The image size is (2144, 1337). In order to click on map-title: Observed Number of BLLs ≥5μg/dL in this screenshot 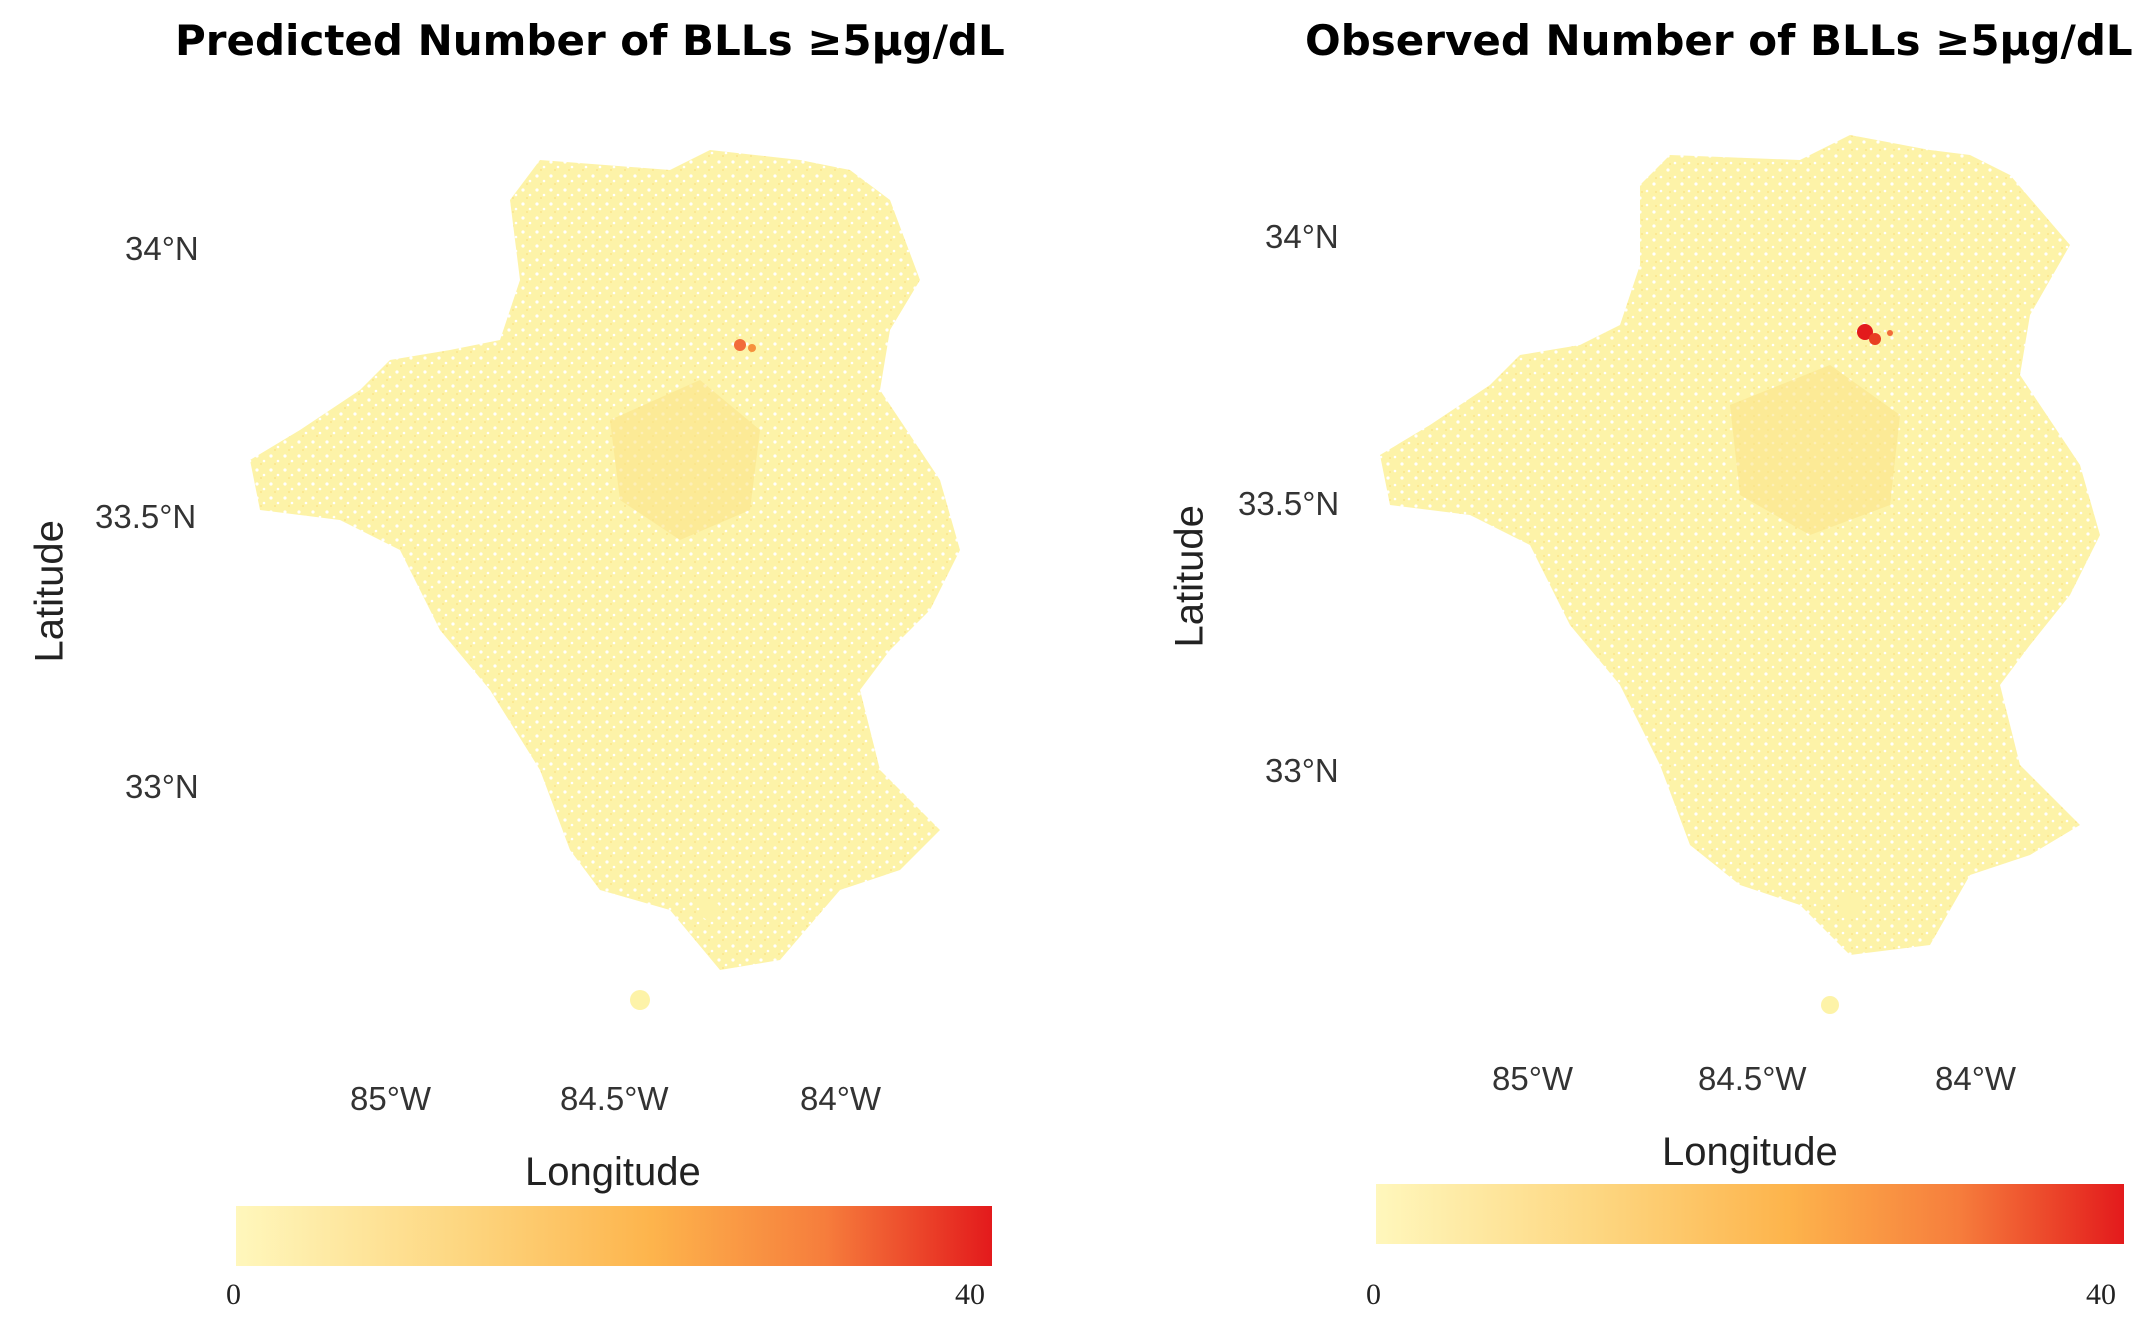, I will do `click(1719, 40)`.